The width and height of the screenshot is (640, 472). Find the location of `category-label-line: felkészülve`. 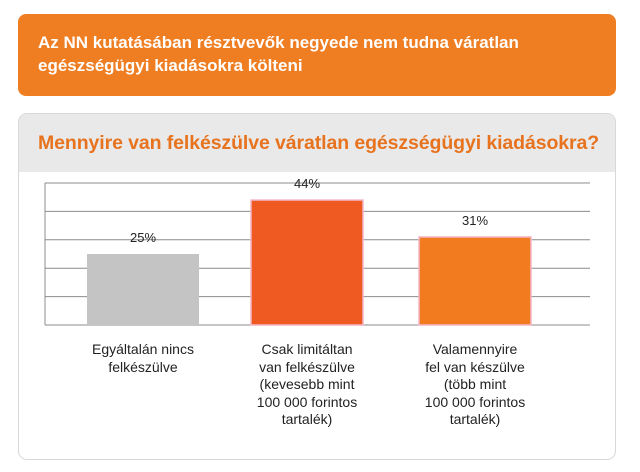

category-label-line: felkészülve is located at coordinates (143, 366).